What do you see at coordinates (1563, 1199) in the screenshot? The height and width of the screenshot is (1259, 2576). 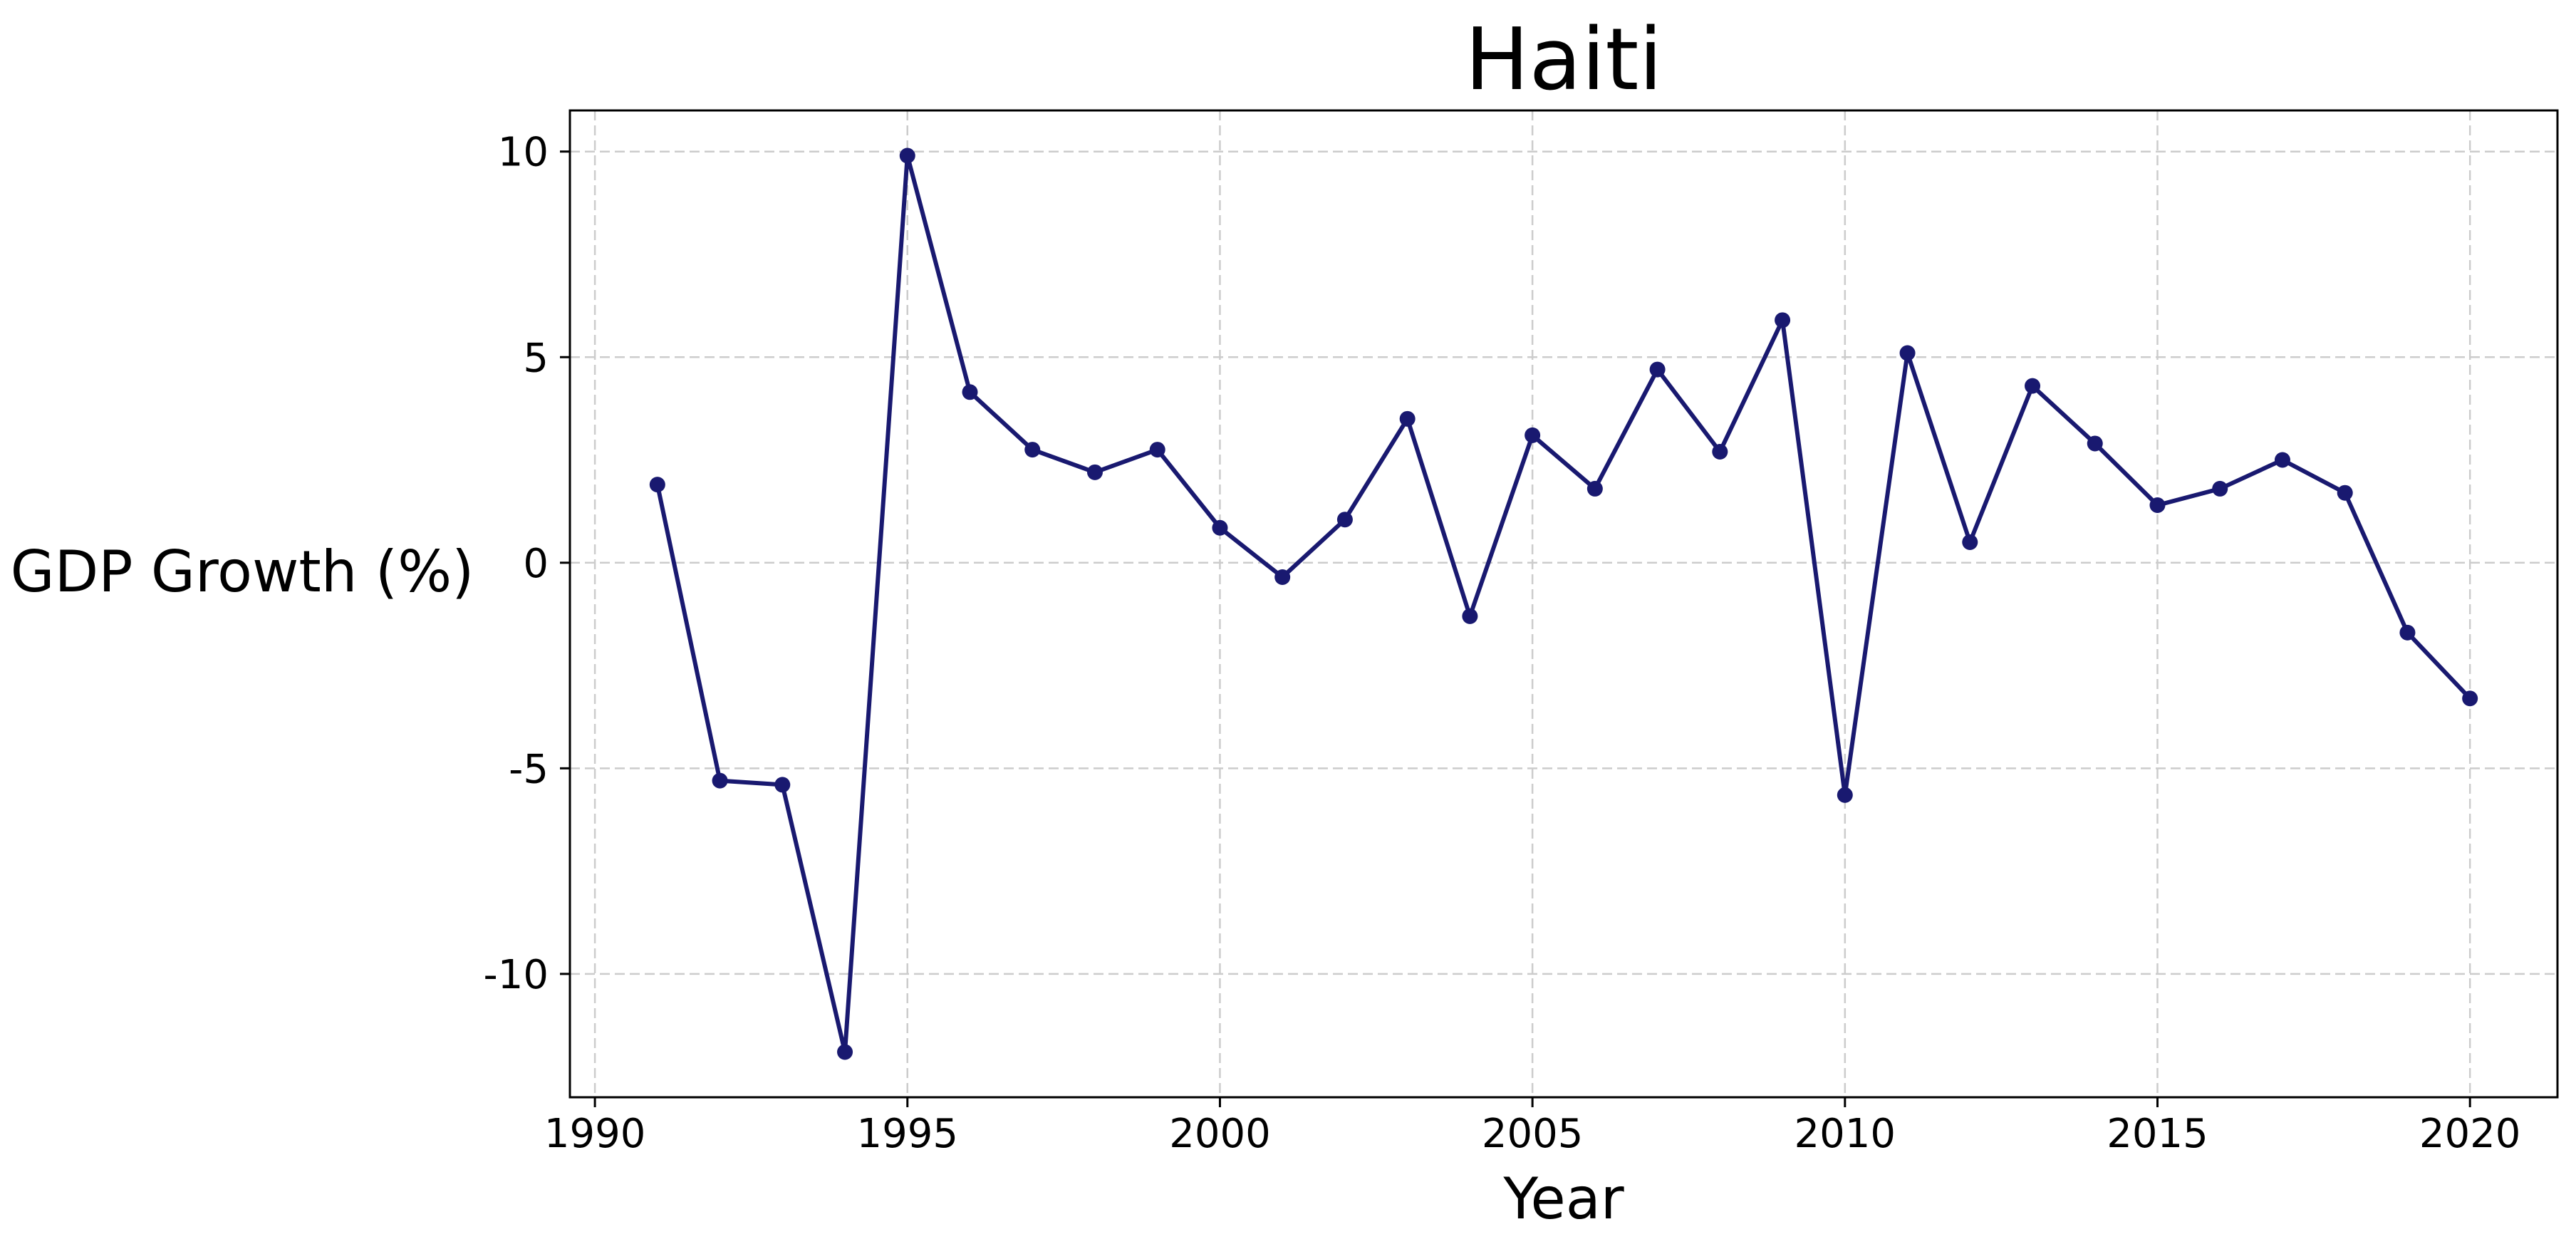 I see `x-axis-label: Year` at bounding box center [1563, 1199].